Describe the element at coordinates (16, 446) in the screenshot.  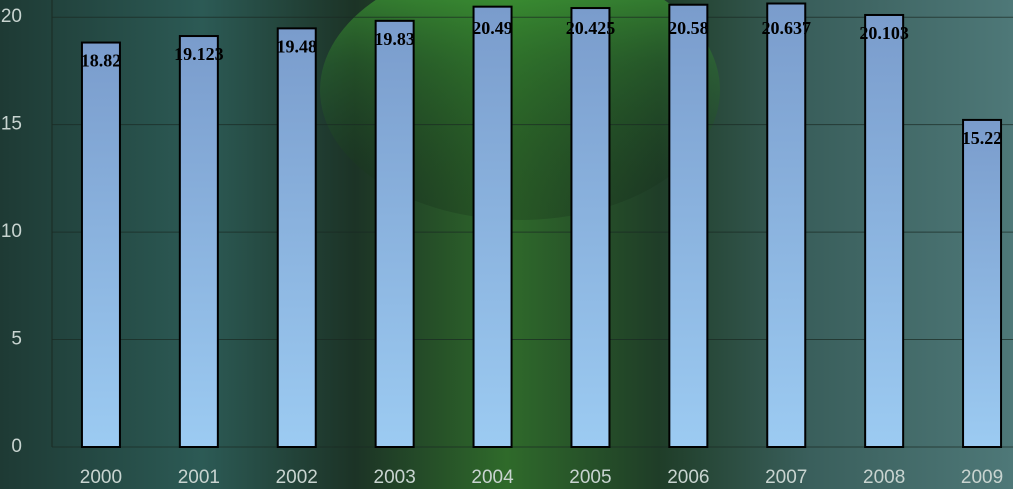
I see `y-tick-label: 0` at that location.